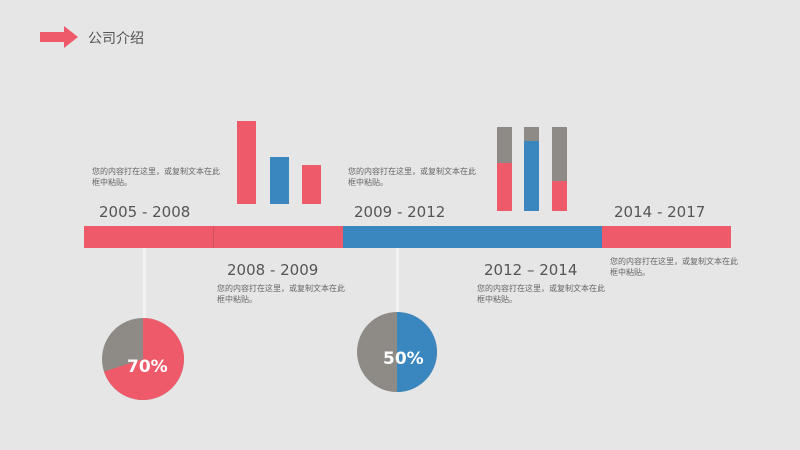 This screenshot has height=450, width=800. What do you see at coordinates (273, 270) in the screenshot?
I see `period-label: 2008 - 2009` at bounding box center [273, 270].